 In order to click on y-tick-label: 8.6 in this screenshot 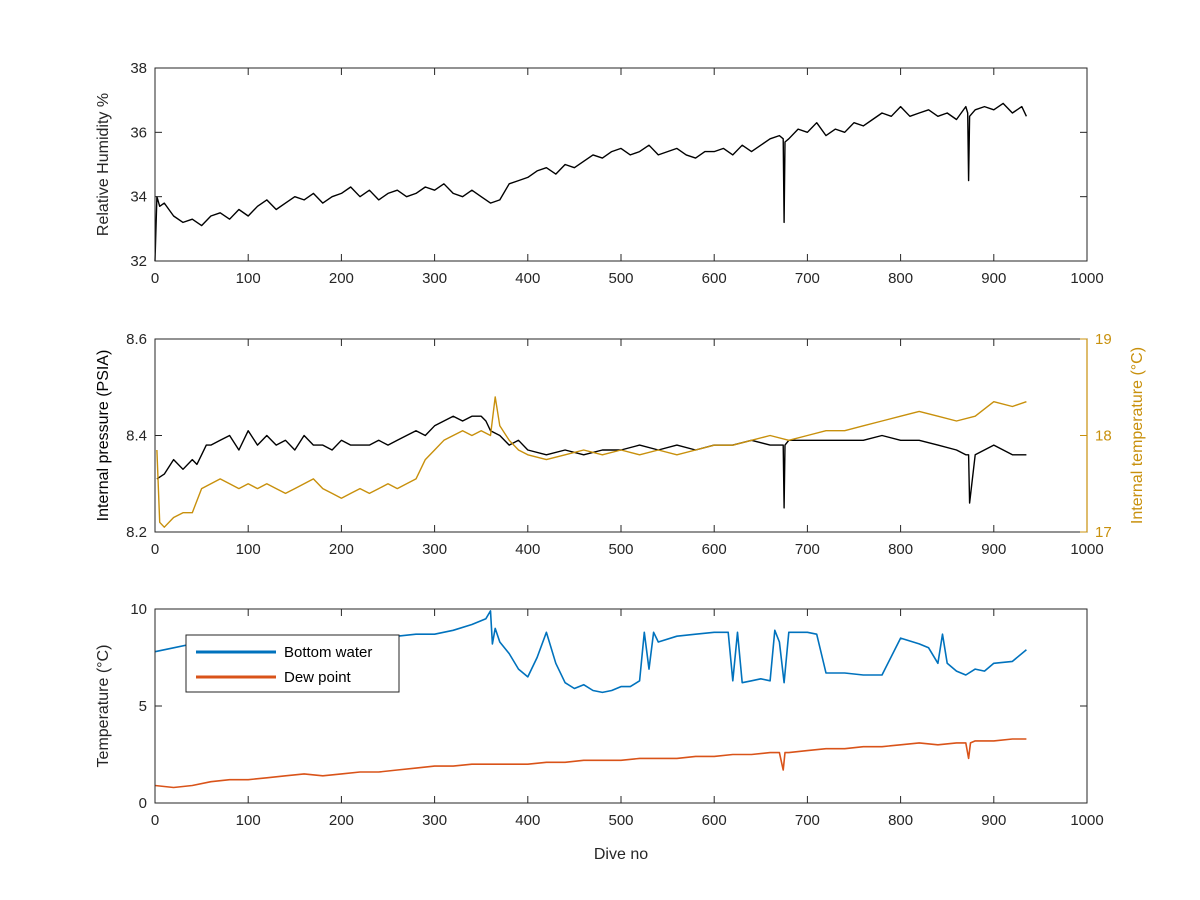, I will do `click(136, 339)`.